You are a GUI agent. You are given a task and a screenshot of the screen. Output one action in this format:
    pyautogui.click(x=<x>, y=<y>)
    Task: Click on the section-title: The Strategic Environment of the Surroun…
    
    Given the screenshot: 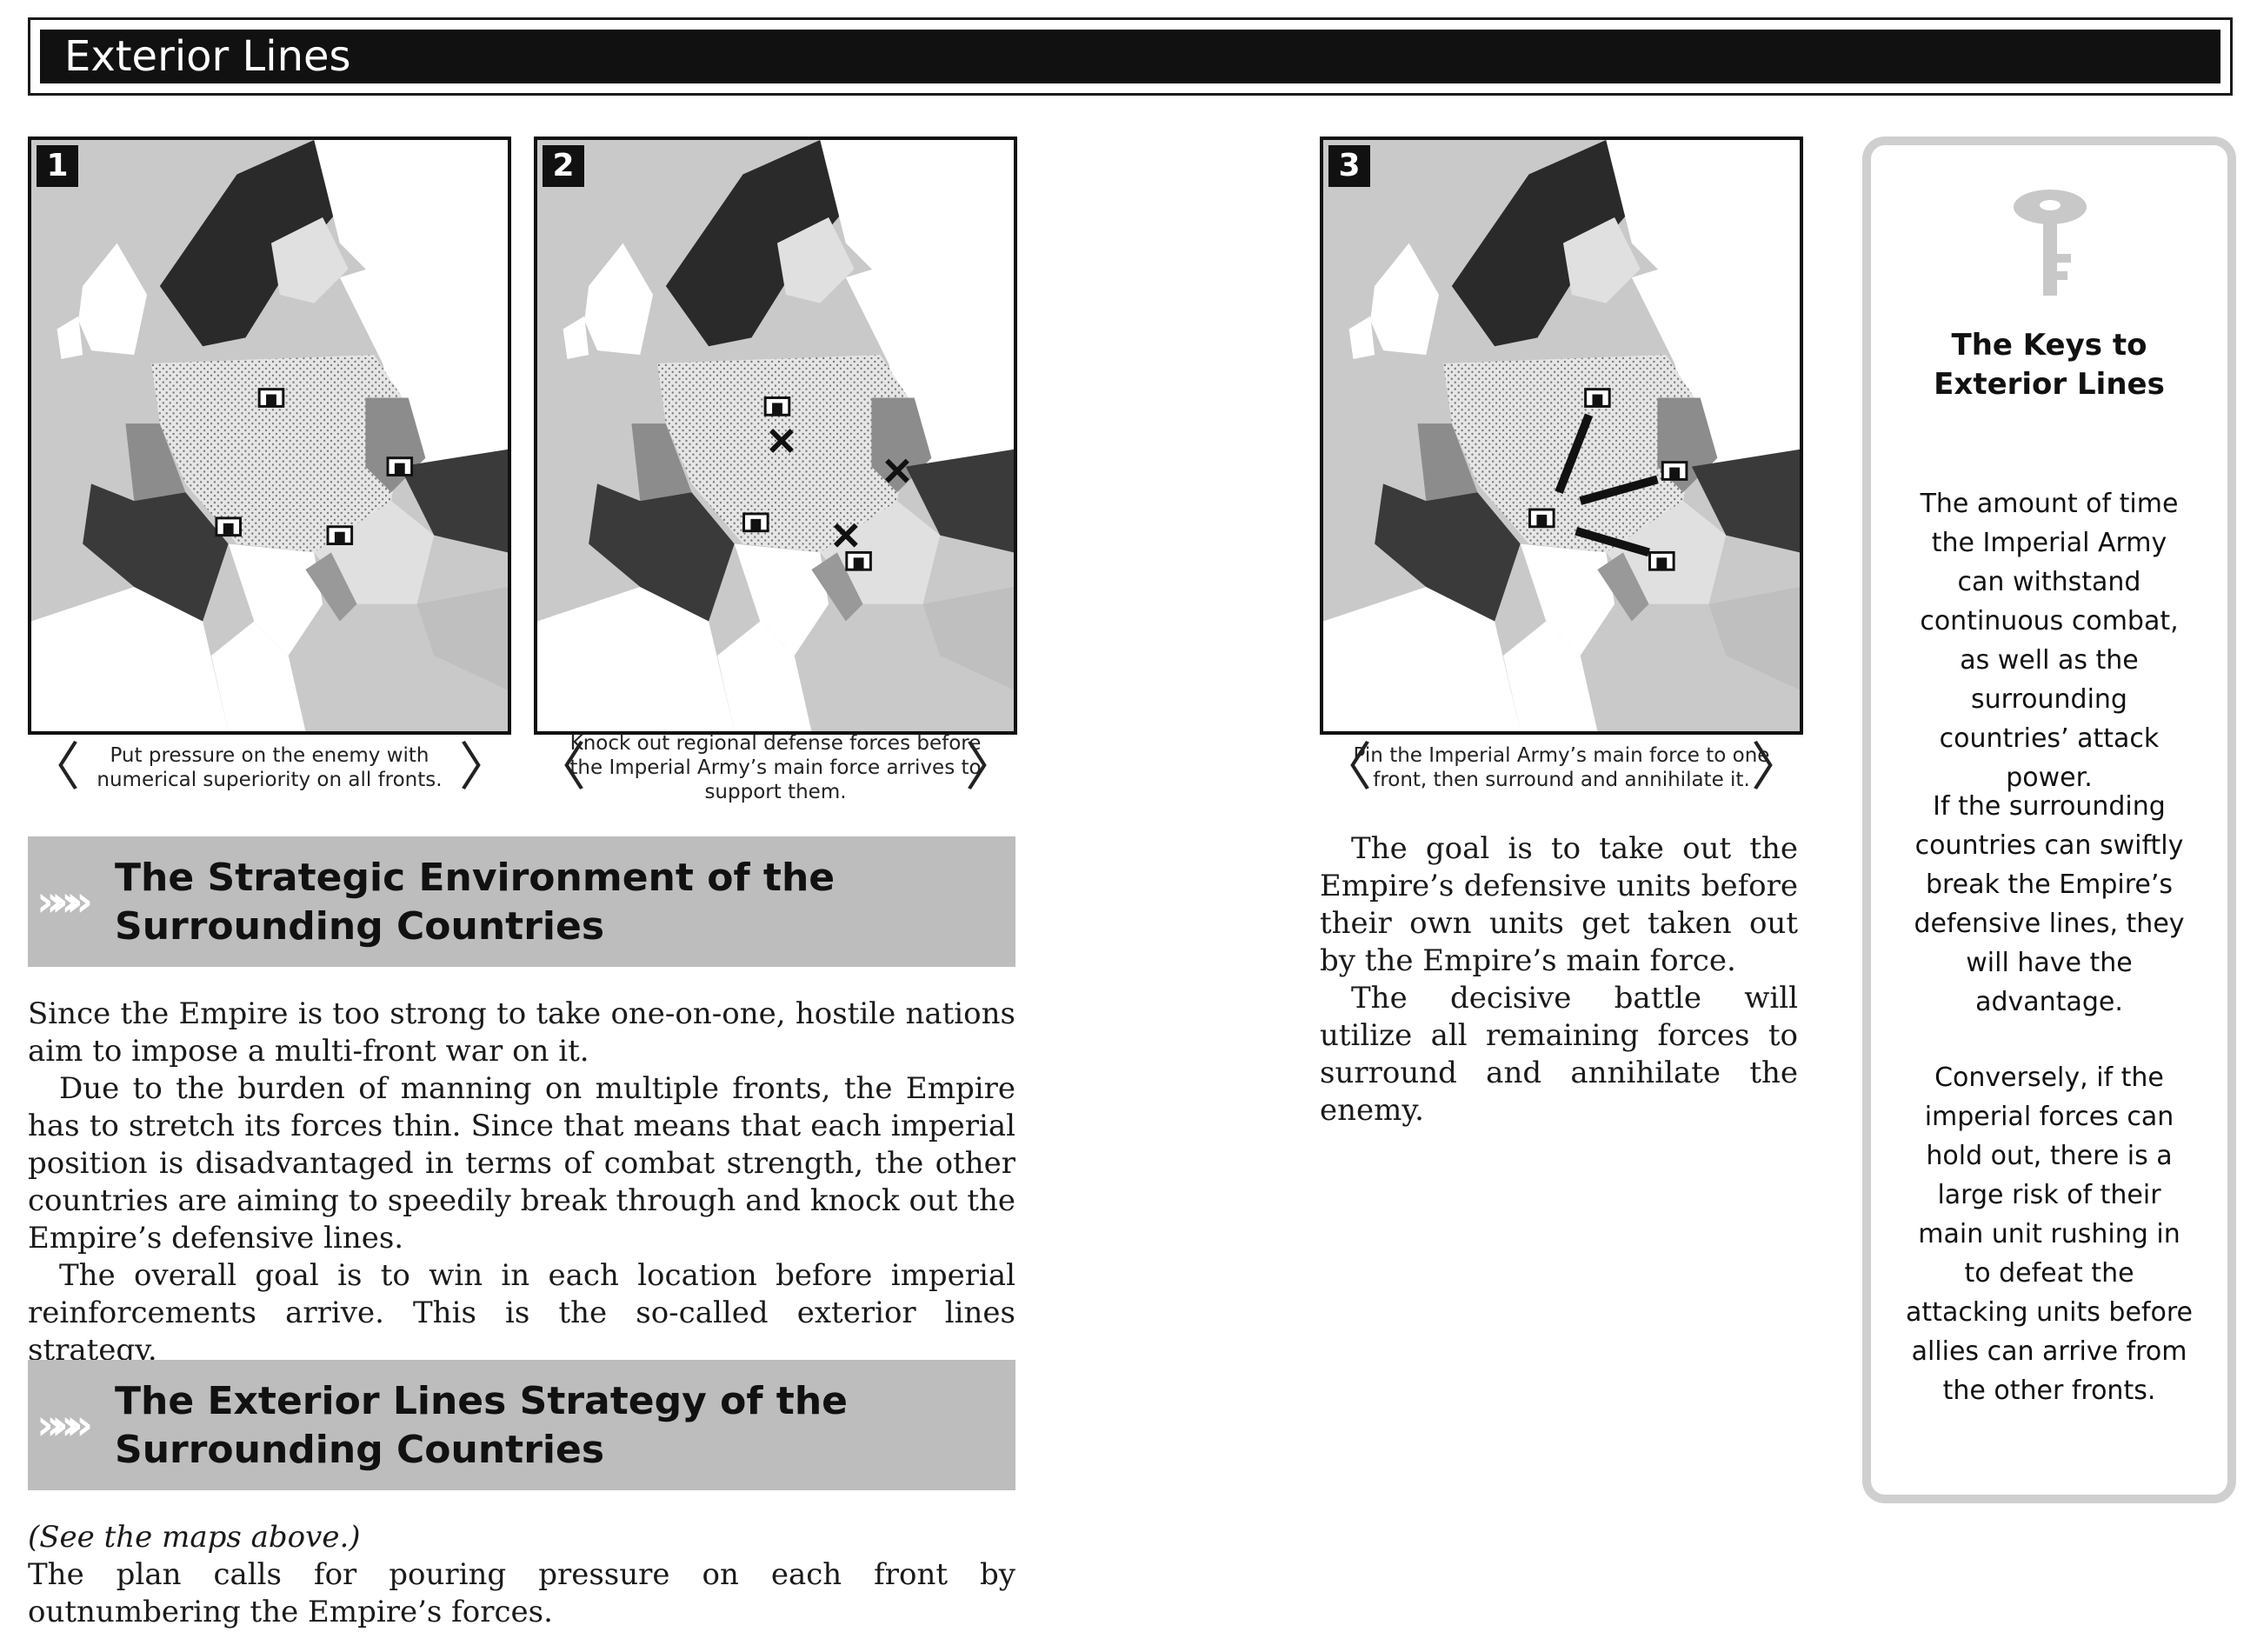 What is the action you would take?
    pyautogui.click(x=476, y=903)
    